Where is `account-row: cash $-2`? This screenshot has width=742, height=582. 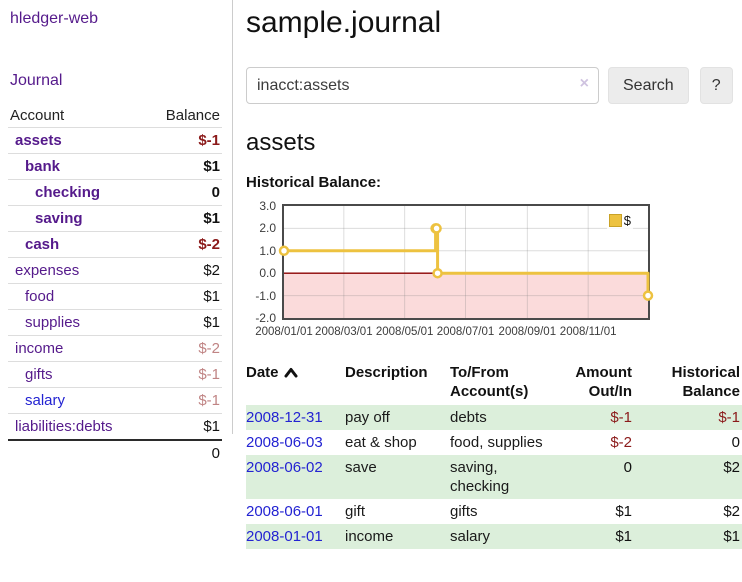
account-row: cash $-2 is located at coordinates (115, 244).